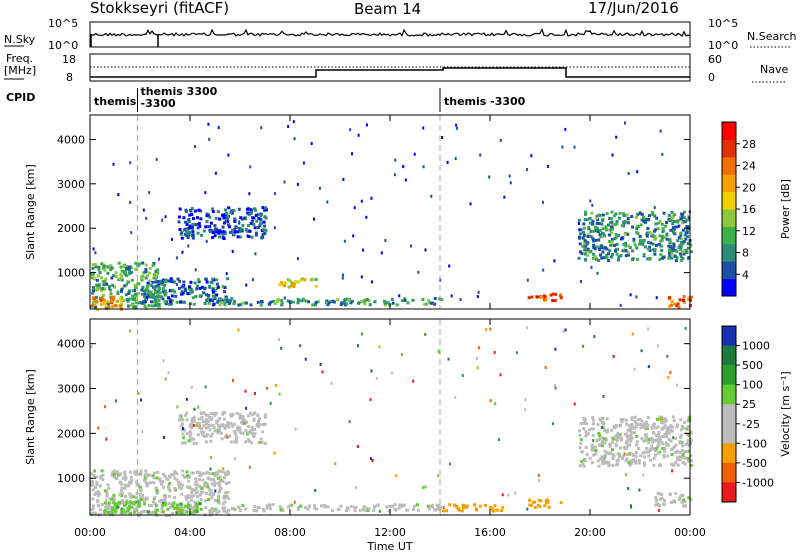  Describe the element at coordinates (723, 23) in the screenshot. I see `nsearch-tick-top: 10^5` at that location.